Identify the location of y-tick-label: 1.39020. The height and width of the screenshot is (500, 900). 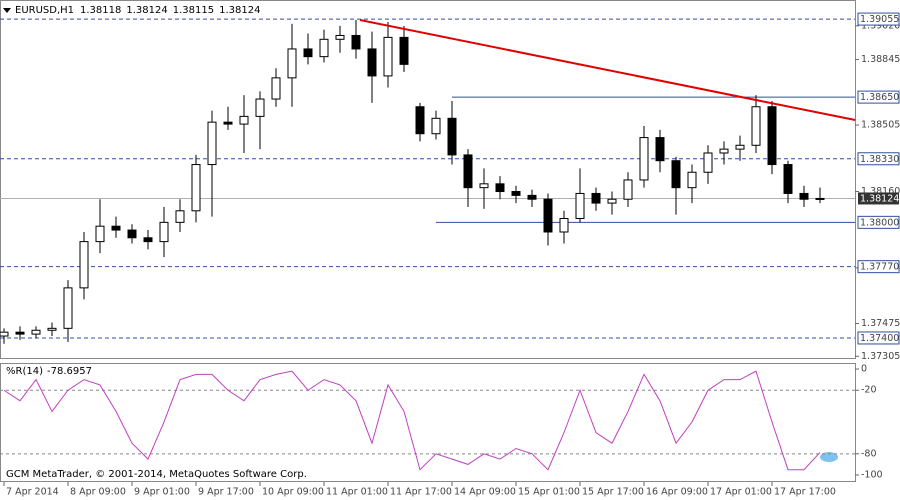
(880, 25).